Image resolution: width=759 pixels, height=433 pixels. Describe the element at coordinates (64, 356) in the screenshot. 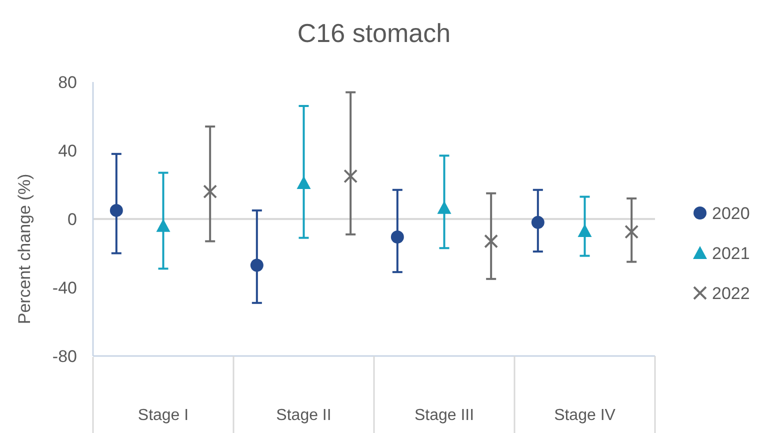

I see `y-tick-label: -80` at that location.